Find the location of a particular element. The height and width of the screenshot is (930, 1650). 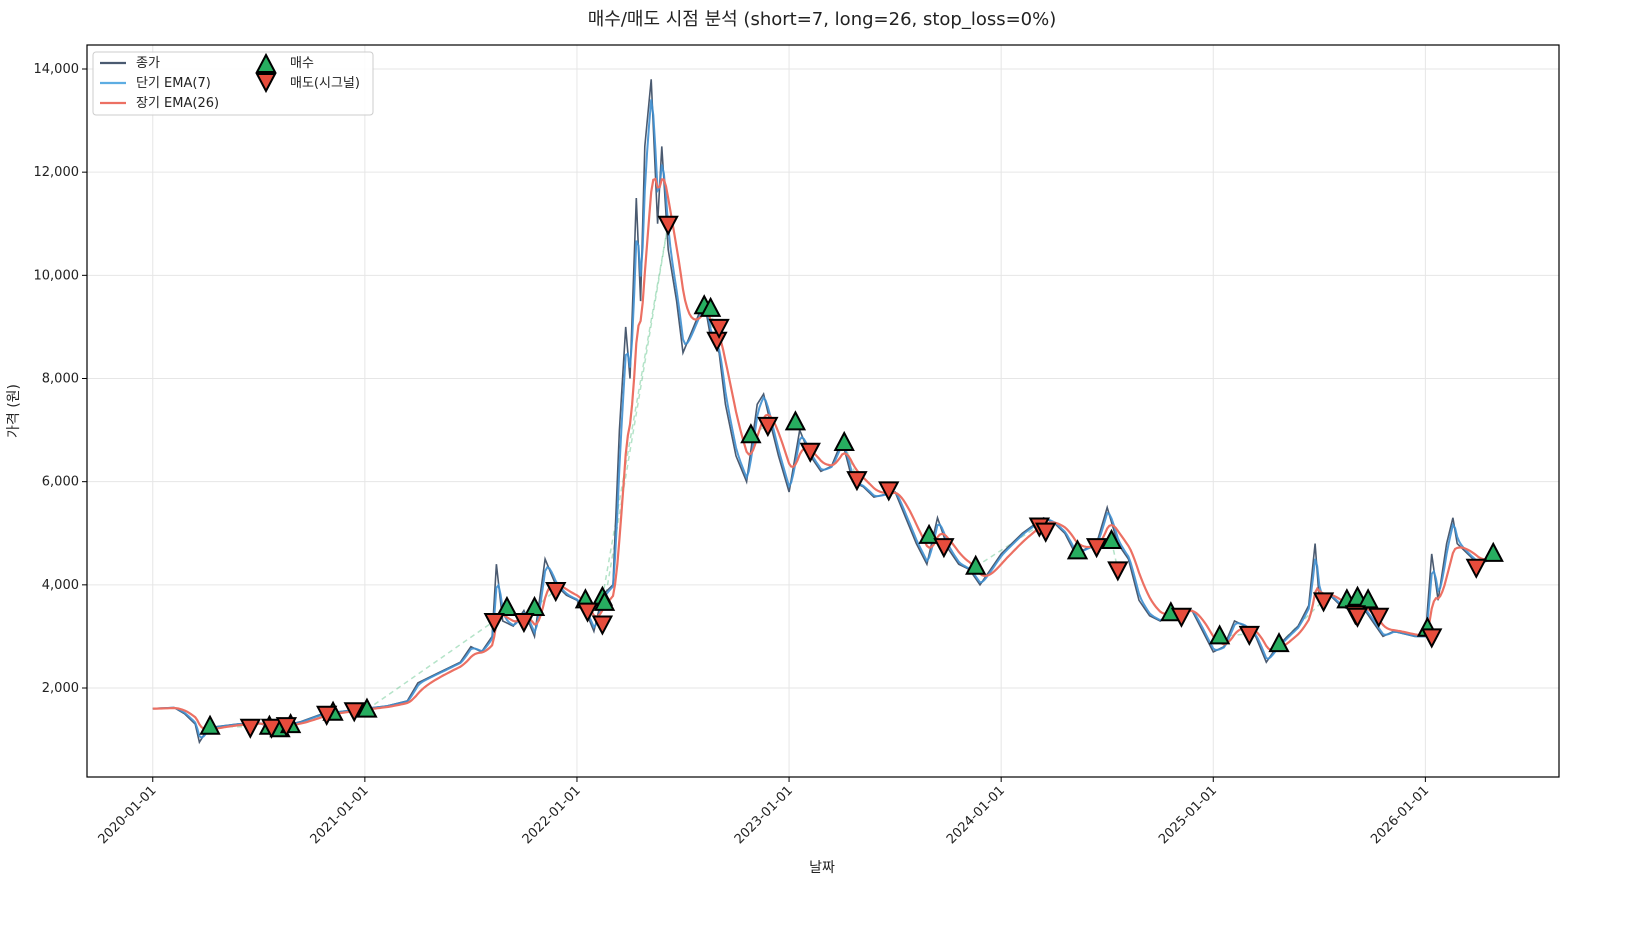

legend-buy-marker-icon is located at coordinates (266, 62).